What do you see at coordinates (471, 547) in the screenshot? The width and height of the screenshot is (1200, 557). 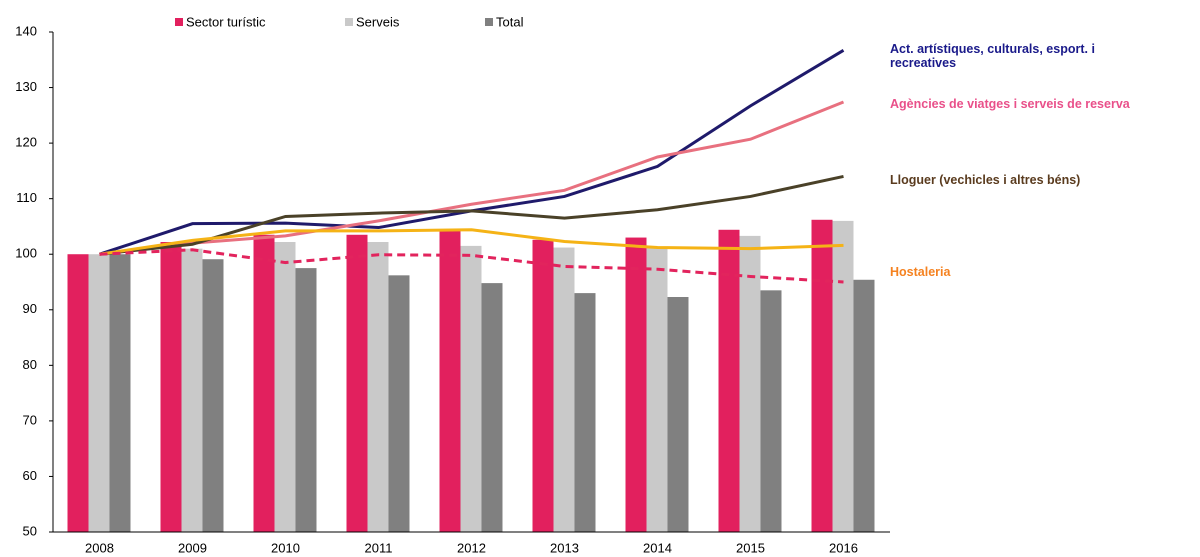 I see `x-tick-label: 2012` at bounding box center [471, 547].